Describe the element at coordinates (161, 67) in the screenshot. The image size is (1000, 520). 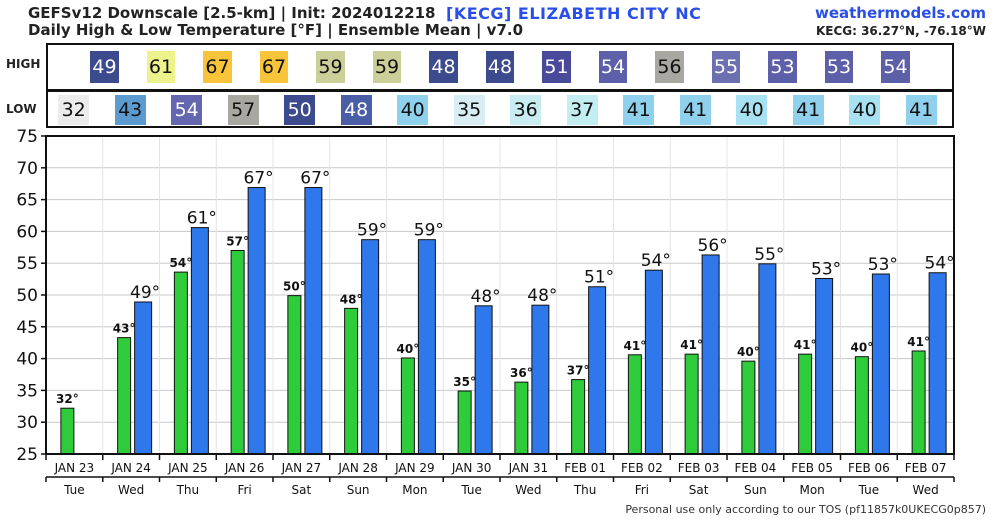
I see `high-strip-cell: 61` at that location.